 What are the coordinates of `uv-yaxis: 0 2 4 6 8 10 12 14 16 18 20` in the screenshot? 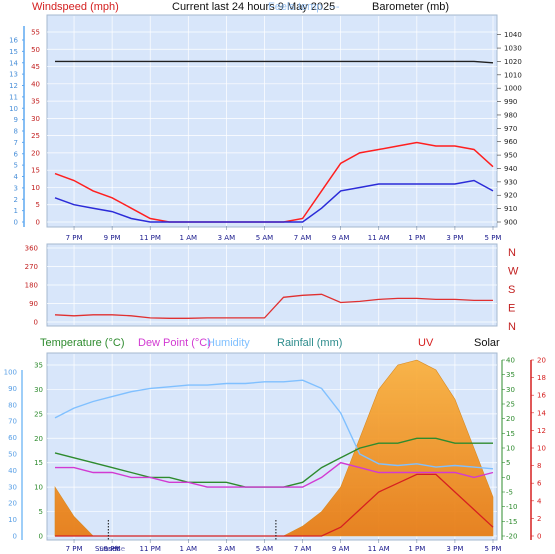 It's located at (538, 449).